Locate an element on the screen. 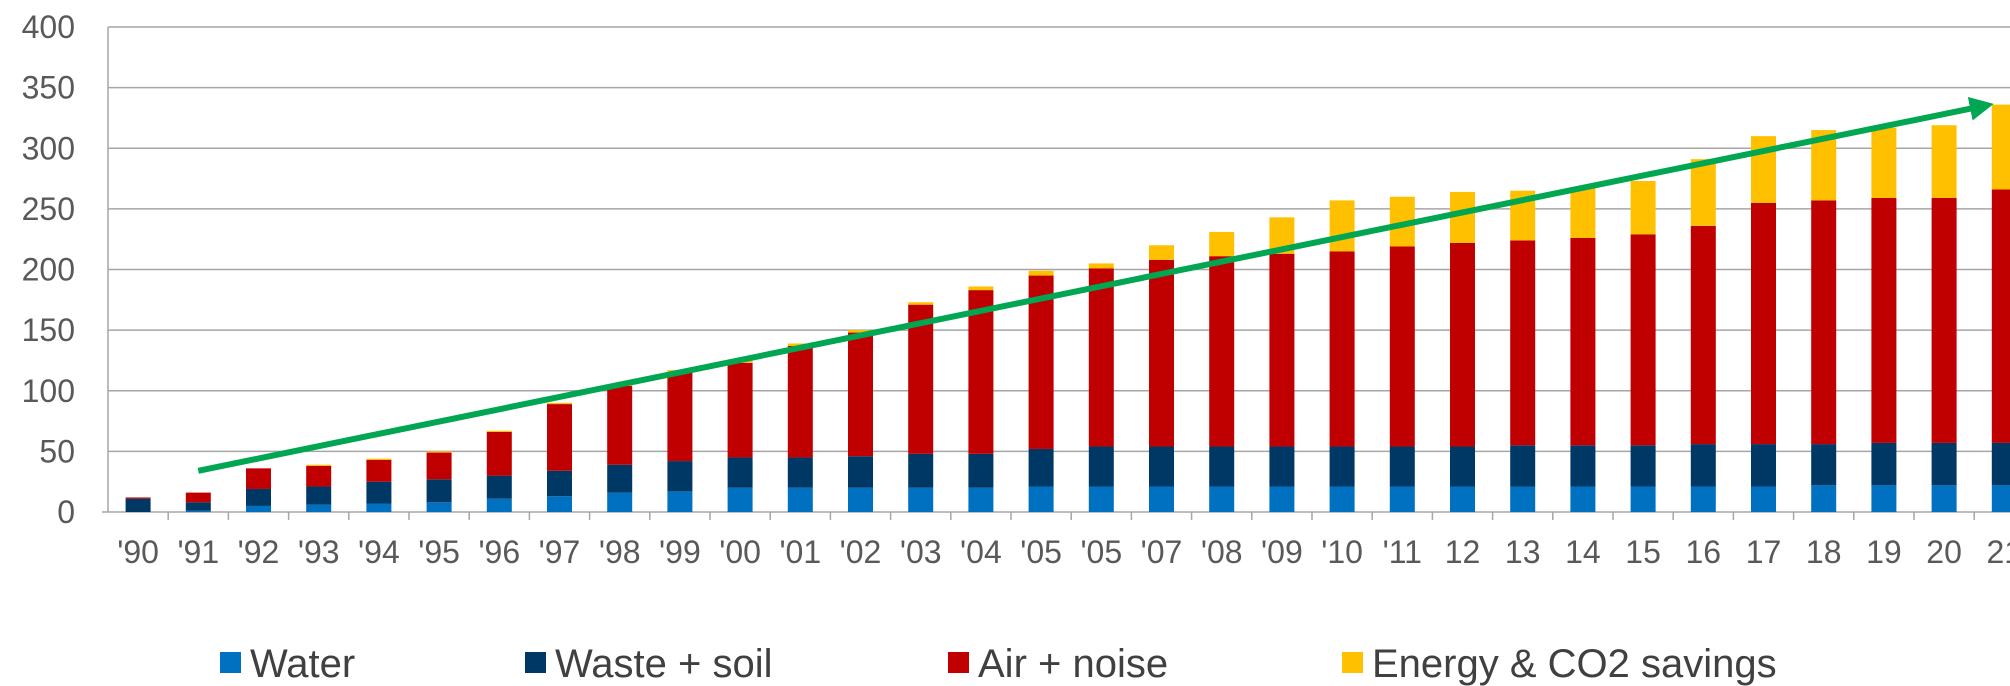 The width and height of the screenshot is (2010, 686). x-tick-label: '96 is located at coordinates (499, 552).